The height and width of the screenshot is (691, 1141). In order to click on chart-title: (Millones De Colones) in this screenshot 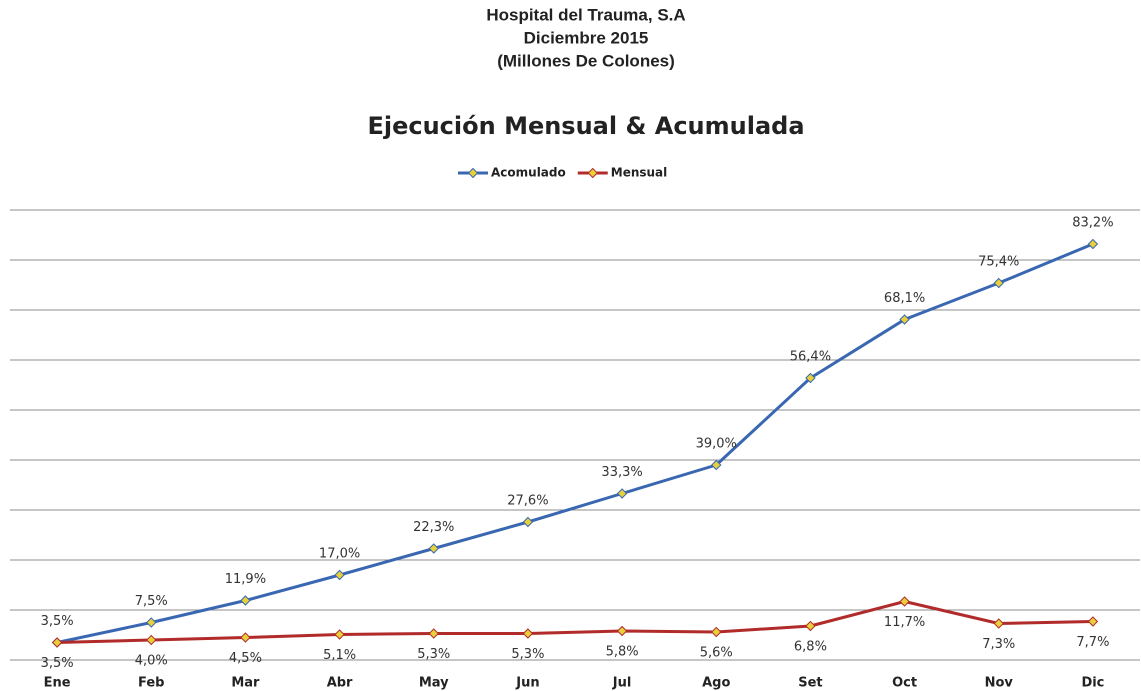, I will do `click(586, 60)`.